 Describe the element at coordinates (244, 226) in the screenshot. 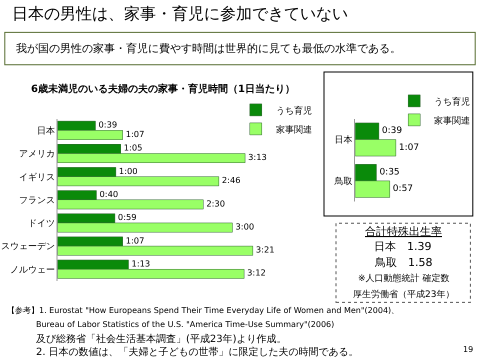

I see `data-label: 3:00` at that location.